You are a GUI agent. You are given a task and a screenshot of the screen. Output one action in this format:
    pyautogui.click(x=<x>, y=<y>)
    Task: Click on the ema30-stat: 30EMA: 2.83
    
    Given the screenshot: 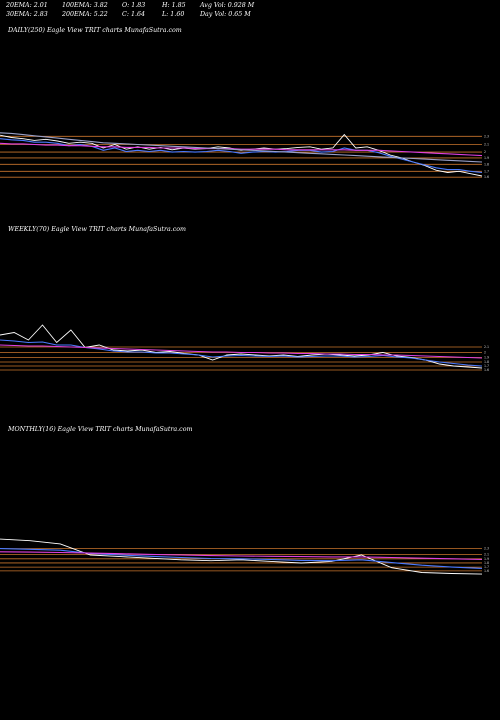 What is the action you would take?
    pyautogui.click(x=27, y=14)
    